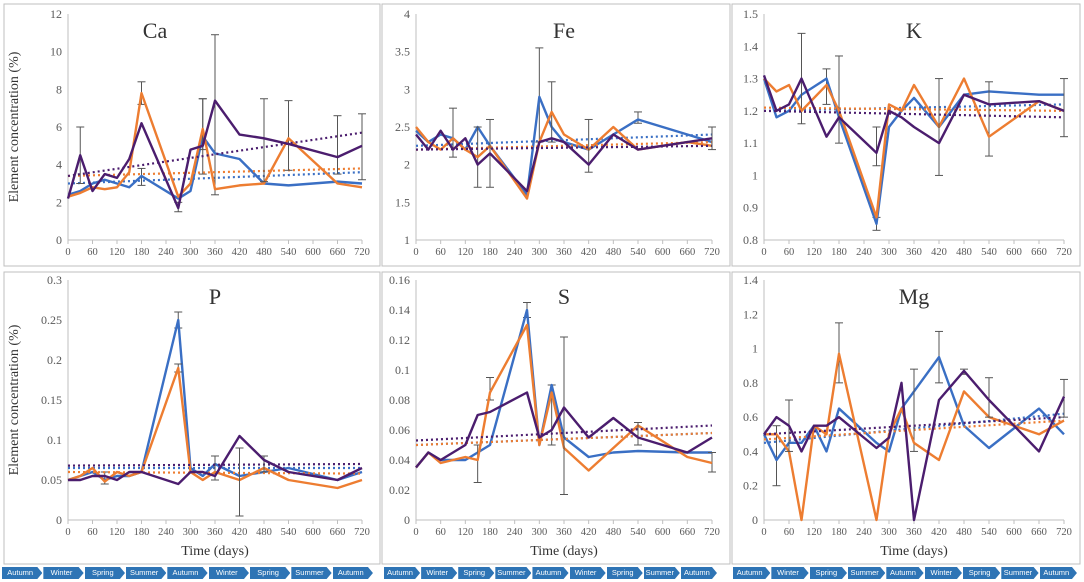 The height and width of the screenshot is (582, 1084). What do you see at coordinates (564, 30) in the screenshot?
I see `chart-title: Fe` at bounding box center [564, 30].